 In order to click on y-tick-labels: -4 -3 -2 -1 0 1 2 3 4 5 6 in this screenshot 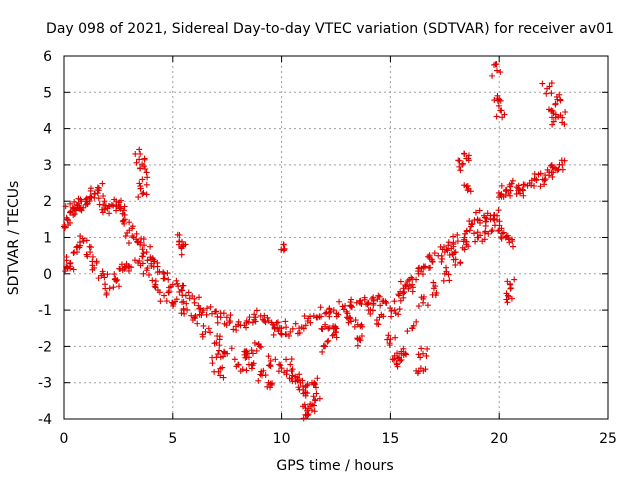, I will do `click(45, 238)`.